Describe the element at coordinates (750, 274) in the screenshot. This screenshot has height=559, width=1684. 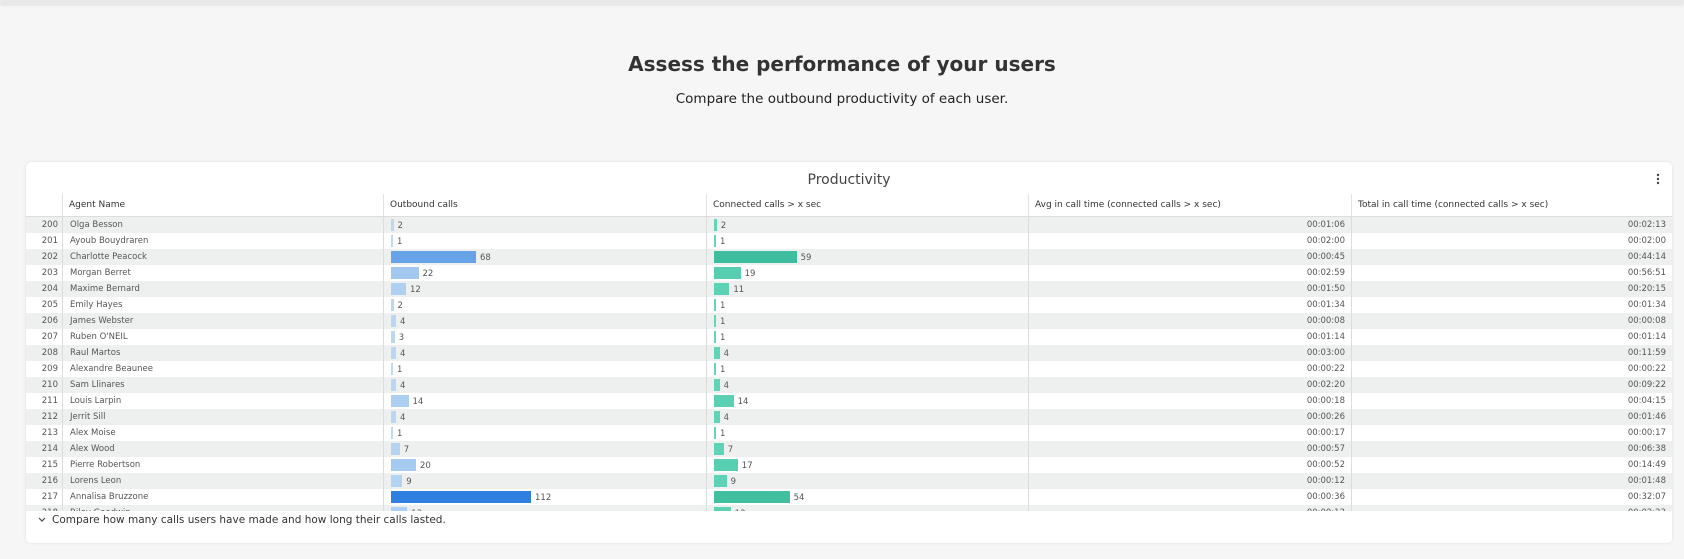
I see `connected-value: 19` at that location.